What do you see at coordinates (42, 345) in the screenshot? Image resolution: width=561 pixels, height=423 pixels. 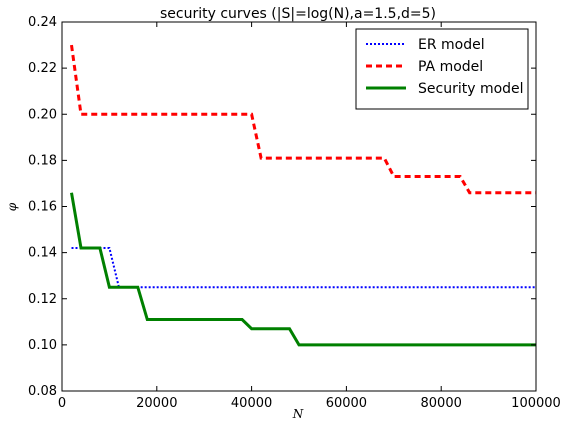 I see `y-tick-label: 0.10` at bounding box center [42, 345].